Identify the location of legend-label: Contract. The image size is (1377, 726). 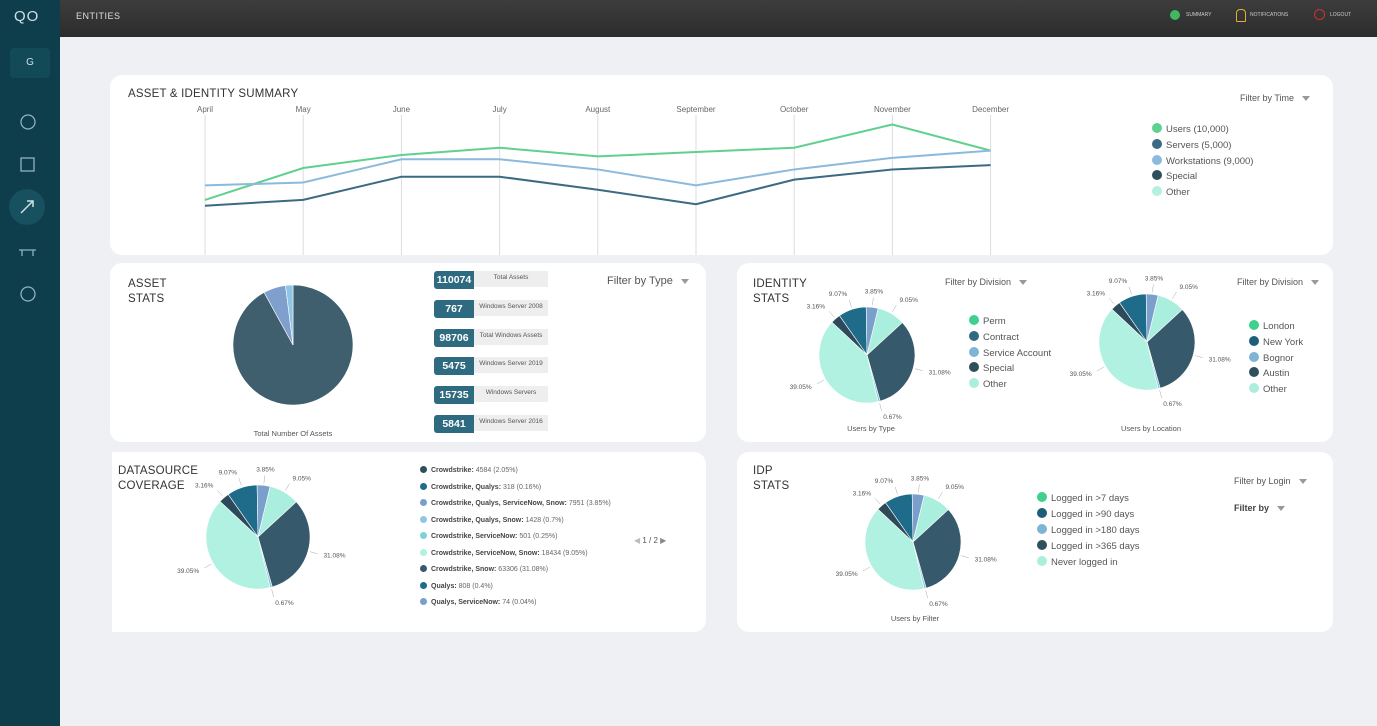
(1001, 337).